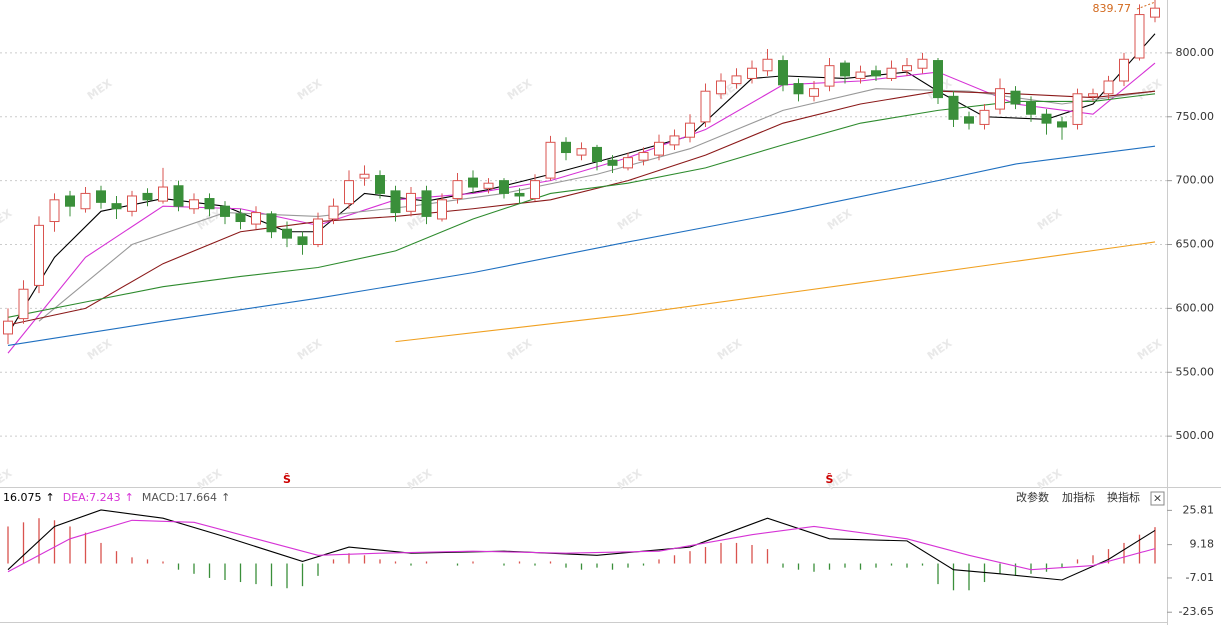 Image resolution: width=1221 pixels, height=625 pixels. I want to click on toolbar-button: 改参数, so click(1032, 497).